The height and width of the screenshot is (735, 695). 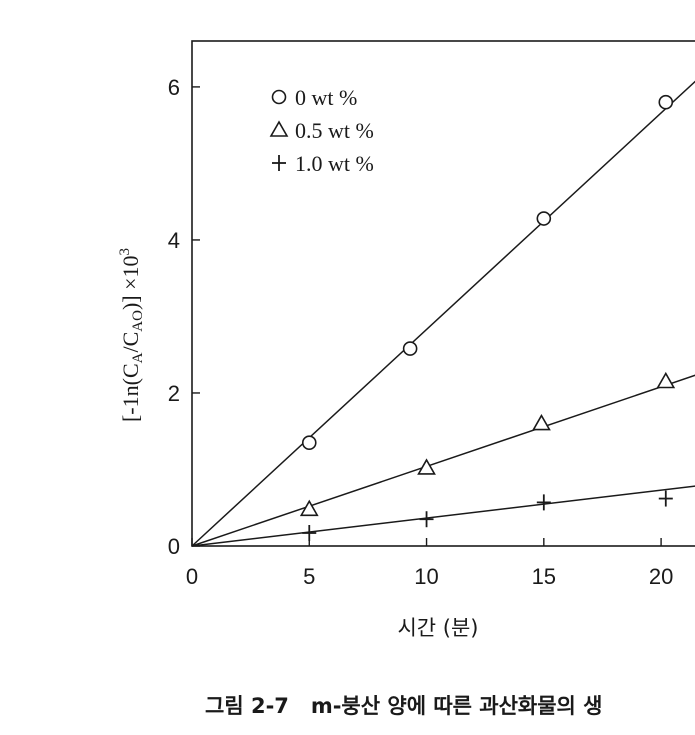 I want to click on y-tick-label: 0, so click(x=174, y=546).